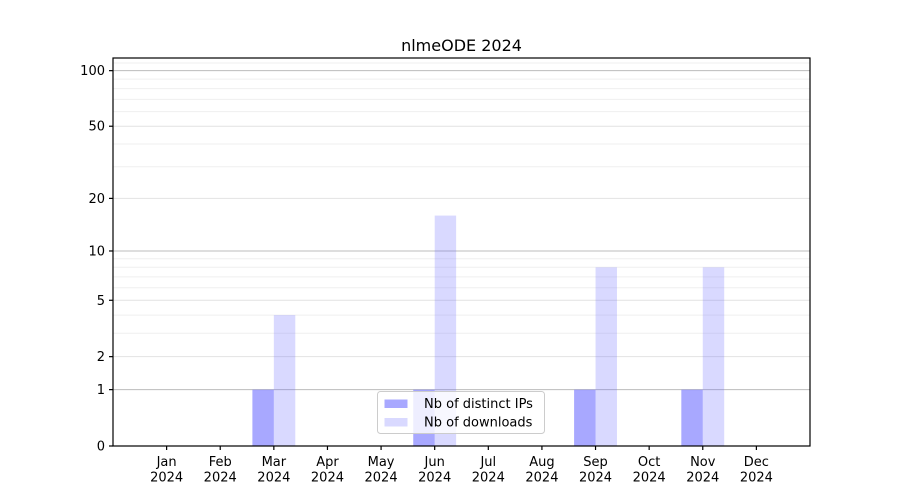 The image size is (900, 500). What do you see at coordinates (101, 301) in the screenshot?
I see `y-tick-label: 5` at bounding box center [101, 301].